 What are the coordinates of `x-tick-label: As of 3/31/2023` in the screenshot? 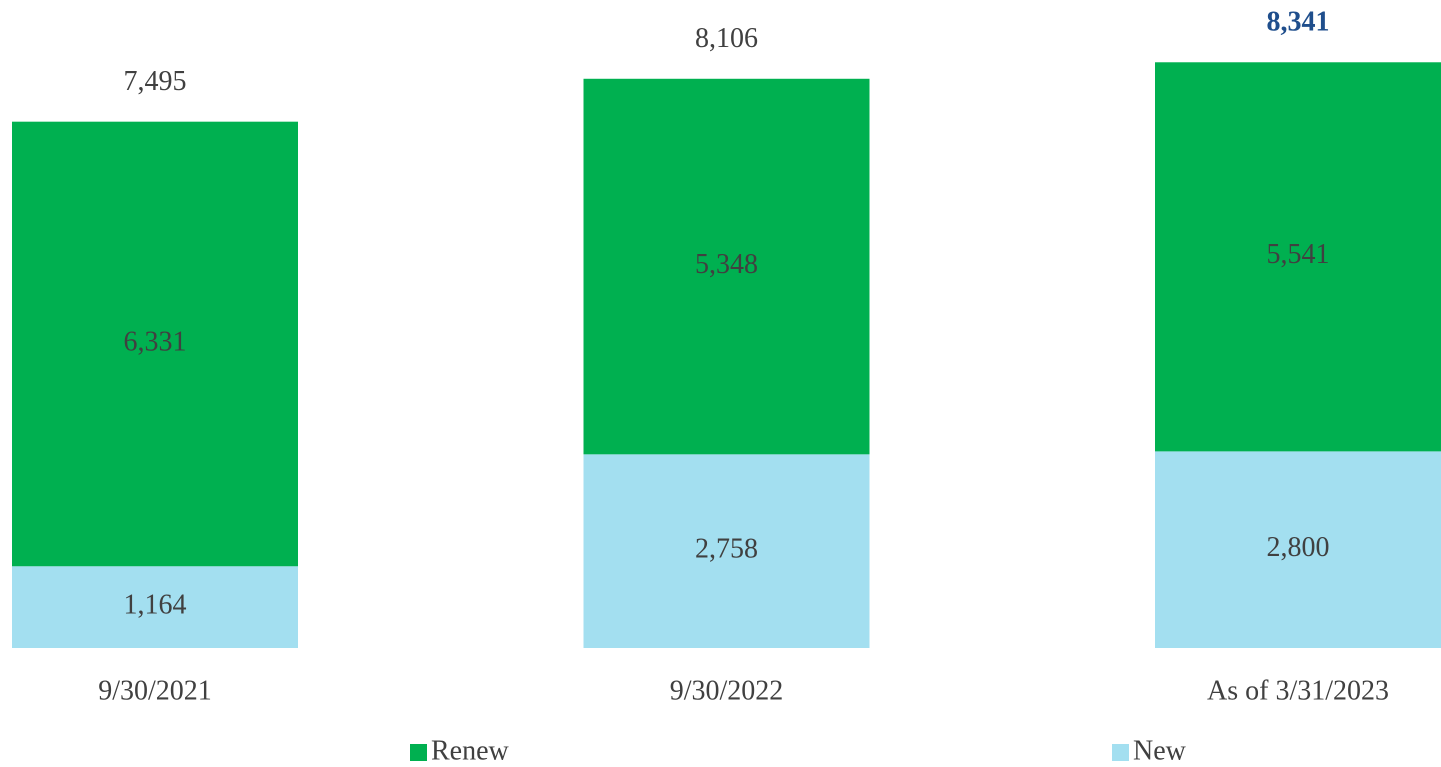 It's located at (1298, 690).